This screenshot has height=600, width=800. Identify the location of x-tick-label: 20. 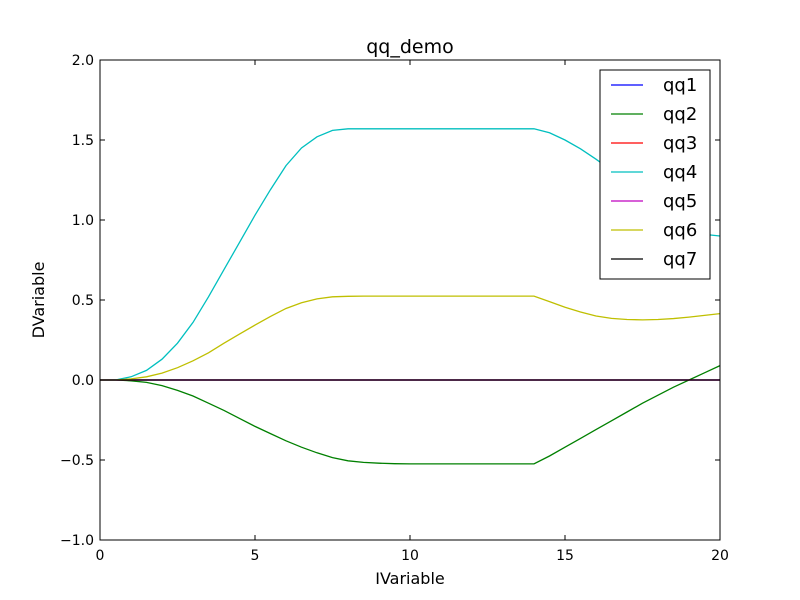
(720, 556).